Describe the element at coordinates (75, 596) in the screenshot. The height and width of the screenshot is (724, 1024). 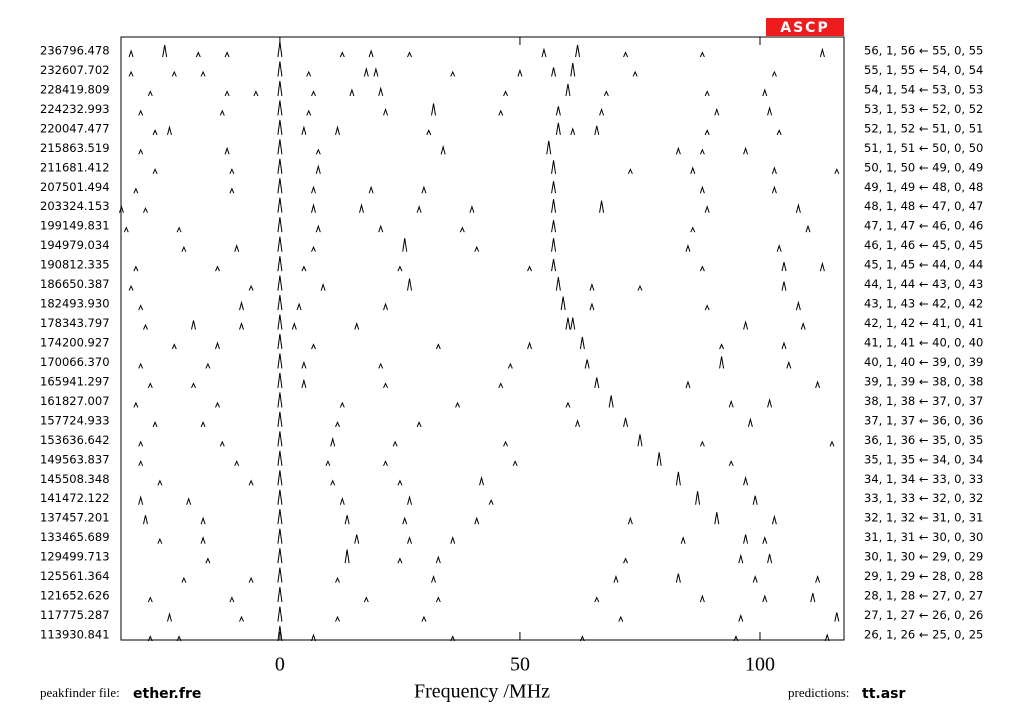
I see `row-frequency: 121652.626` at that location.